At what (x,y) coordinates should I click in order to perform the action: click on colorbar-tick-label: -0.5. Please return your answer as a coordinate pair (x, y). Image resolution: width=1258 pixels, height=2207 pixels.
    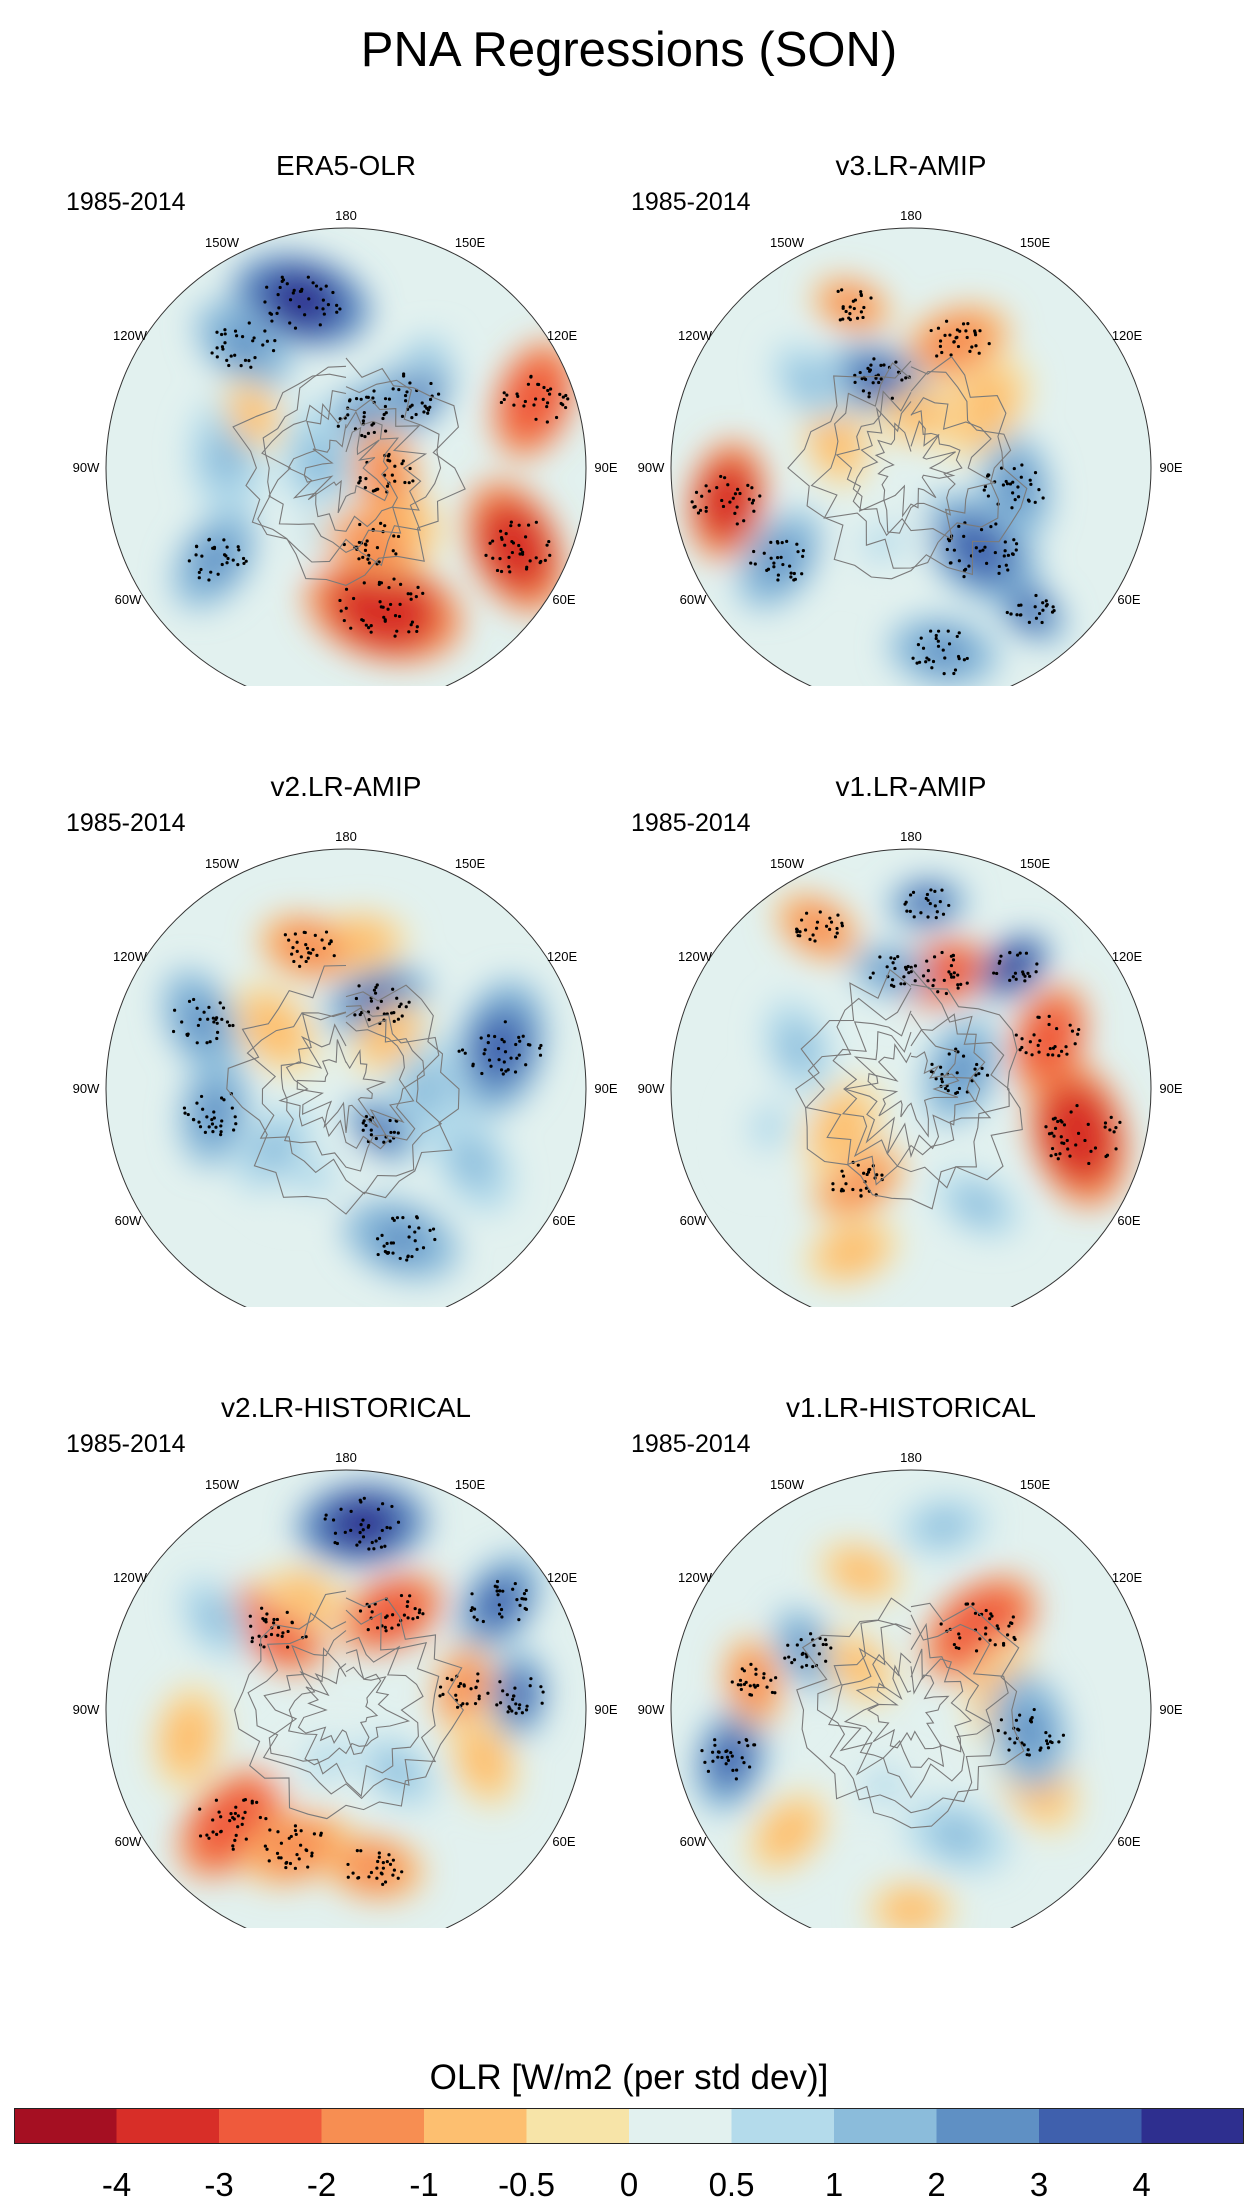
    Looking at the image, I should click on (526, 2184).